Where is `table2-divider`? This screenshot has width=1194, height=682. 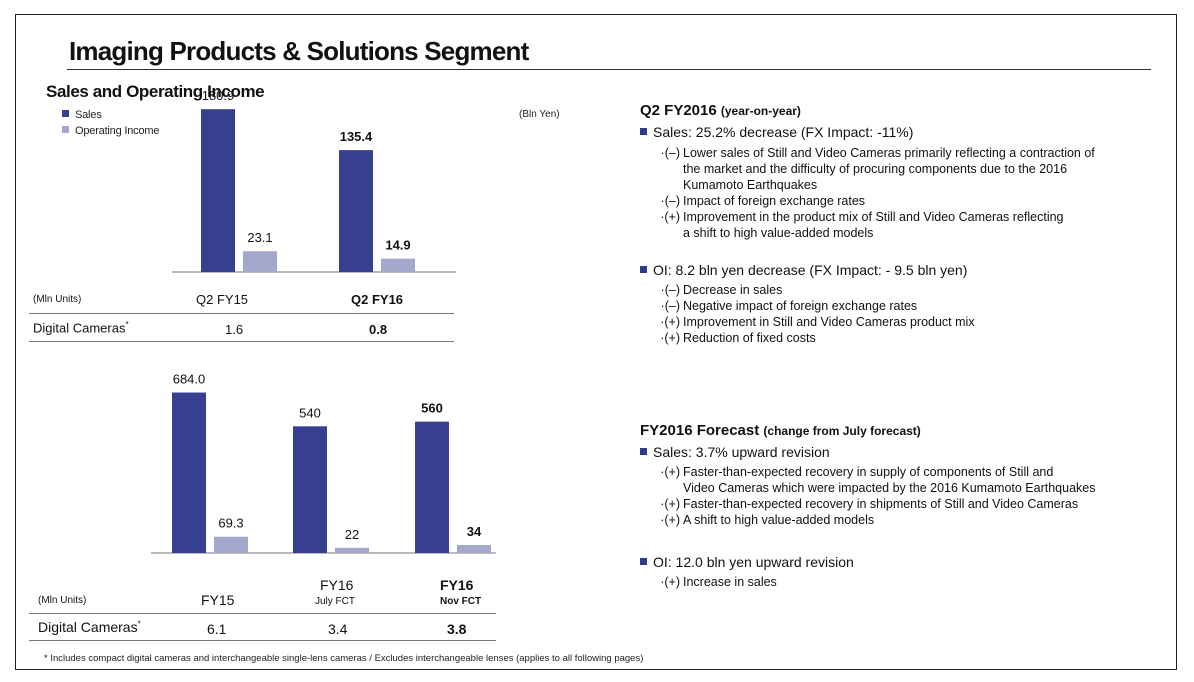
table2-divider is located at coordinates (262, 613).